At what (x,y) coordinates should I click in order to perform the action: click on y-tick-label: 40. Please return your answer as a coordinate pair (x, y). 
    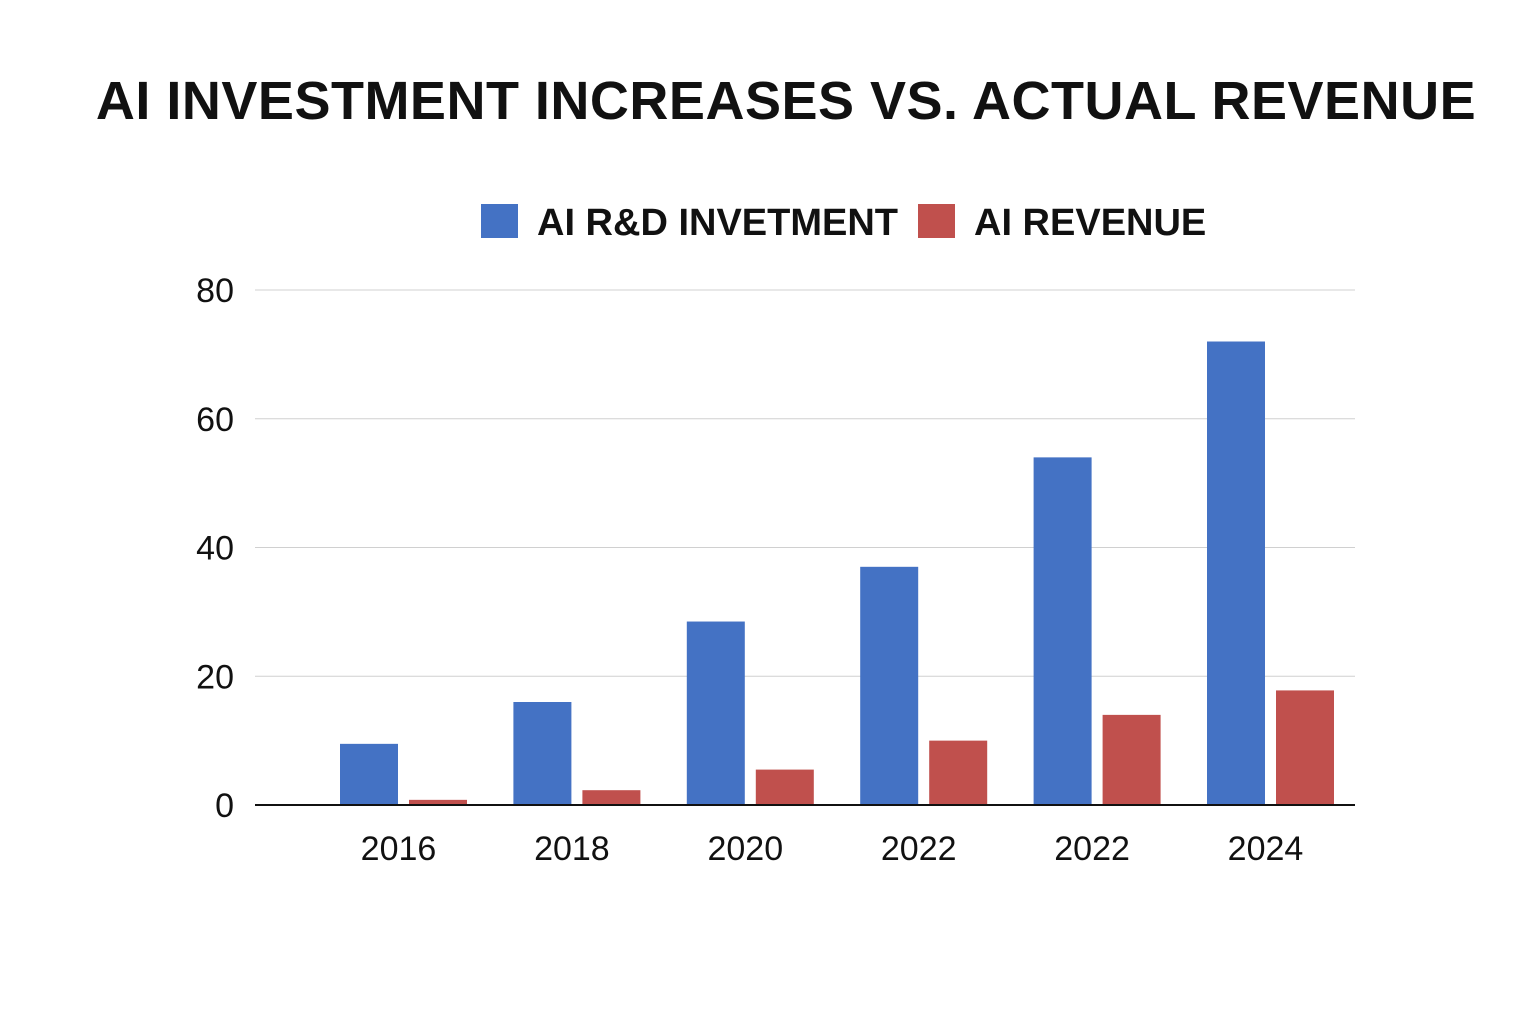
    Looking at the image, I should click on (215, 549).